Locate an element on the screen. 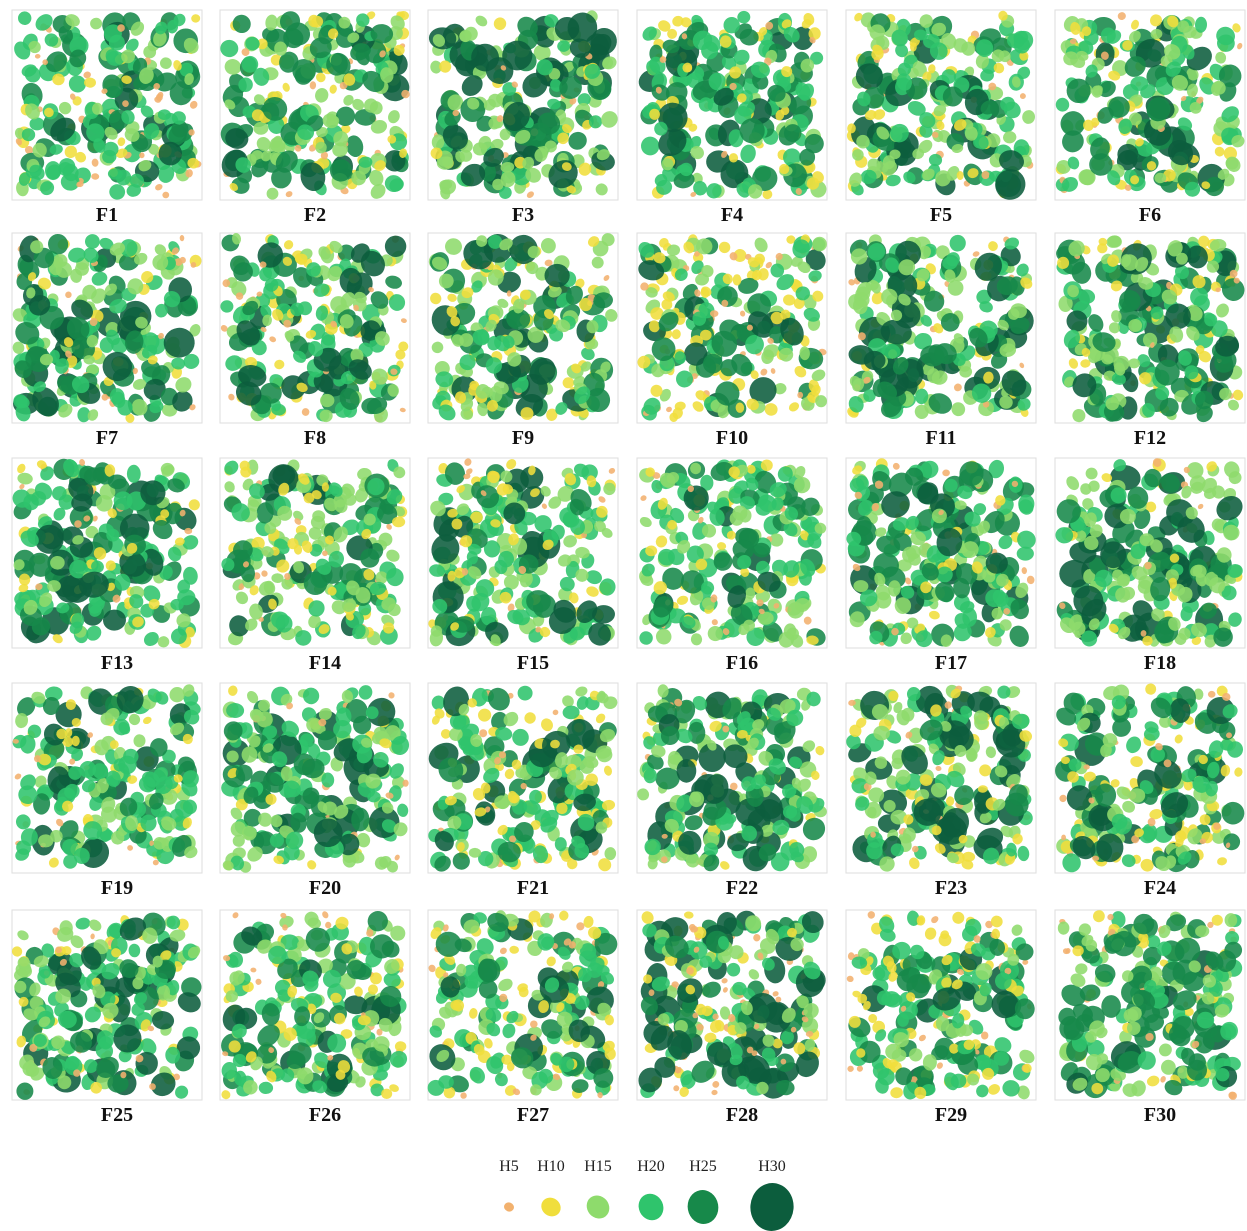 This screenshot has height=1231, width=1247. panel-label: F9 is located at coordinates (523, 438).